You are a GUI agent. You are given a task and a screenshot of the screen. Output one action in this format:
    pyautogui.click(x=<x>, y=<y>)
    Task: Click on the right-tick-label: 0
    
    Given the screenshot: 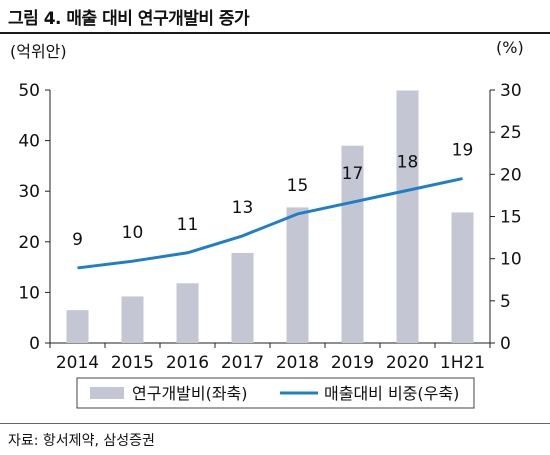 What is the action you would take?
    pyautogui.click(x=505, y=344)
    